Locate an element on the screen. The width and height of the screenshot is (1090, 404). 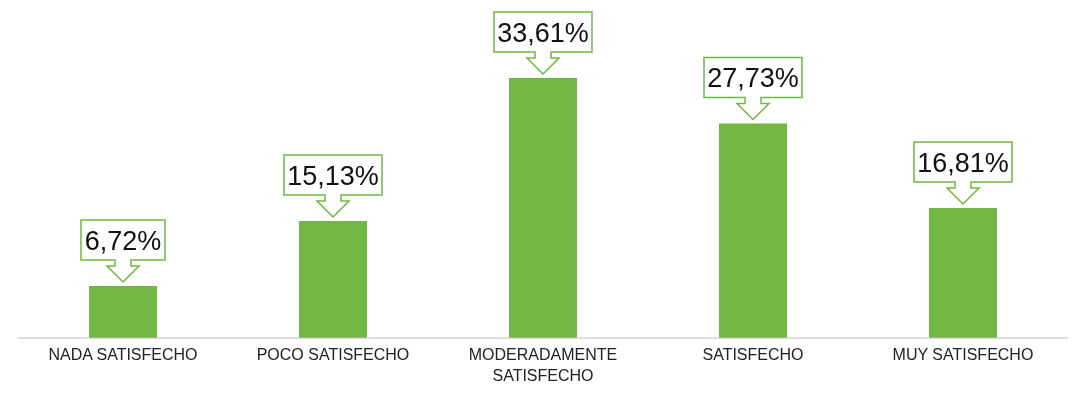
x-tick-label: MUY SATISFECHO is located at coordinates (963, 354).